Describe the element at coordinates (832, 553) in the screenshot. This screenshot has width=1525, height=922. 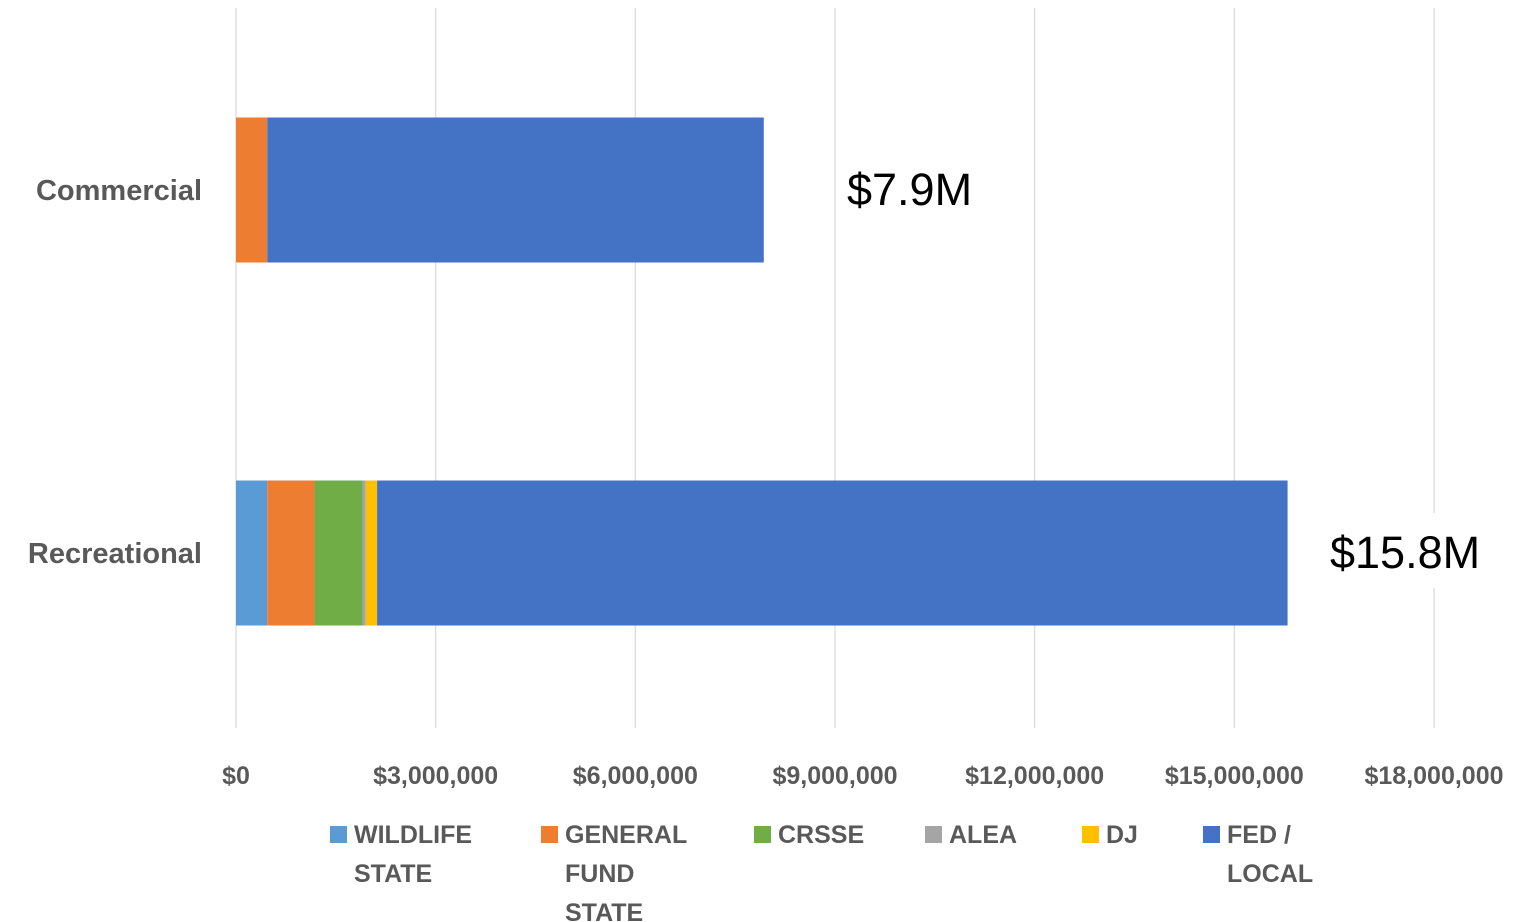
I see `bar-recreational-fed-local` at that location.